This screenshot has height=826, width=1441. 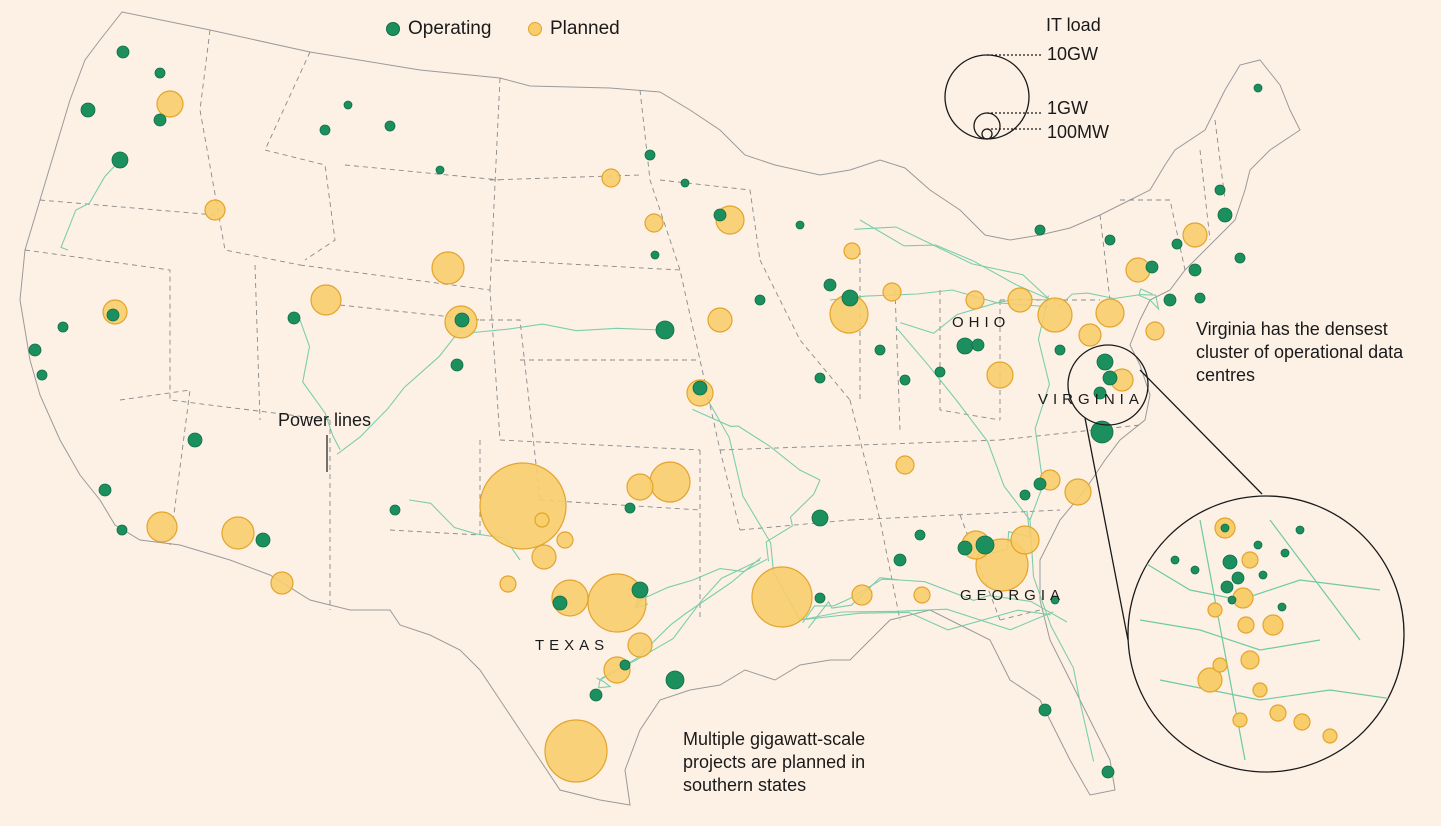 I want to click on size-title: IT load, so click(x=1073, y=25).